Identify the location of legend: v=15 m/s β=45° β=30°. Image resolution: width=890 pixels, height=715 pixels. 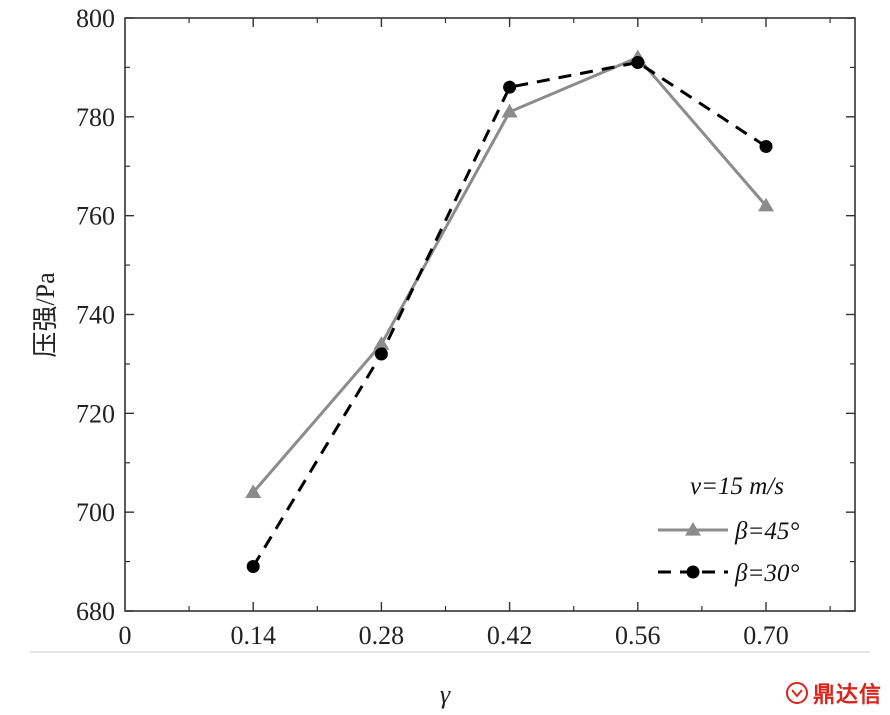
(728, 530).